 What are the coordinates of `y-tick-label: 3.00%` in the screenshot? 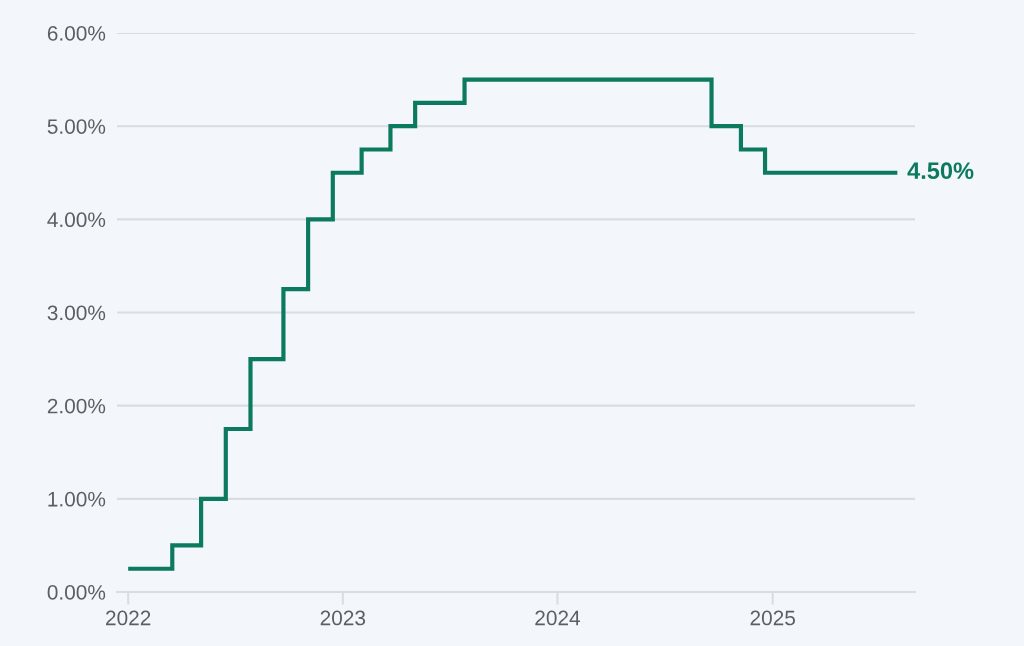 It's located at (76, 313).